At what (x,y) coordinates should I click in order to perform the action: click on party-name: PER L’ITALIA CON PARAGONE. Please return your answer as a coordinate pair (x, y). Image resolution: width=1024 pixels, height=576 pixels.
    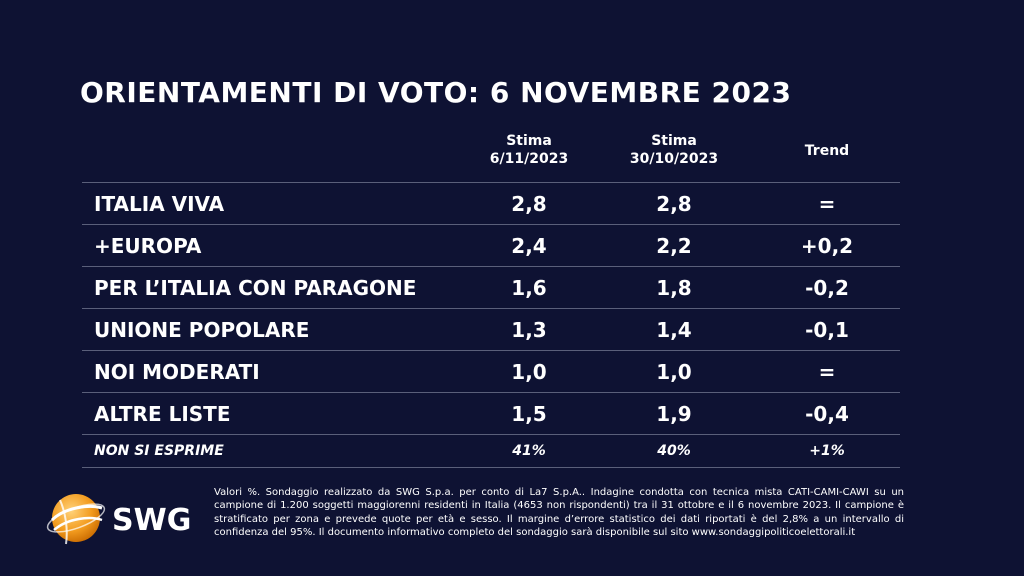
    Looking at the image, I should click on (255, 288).